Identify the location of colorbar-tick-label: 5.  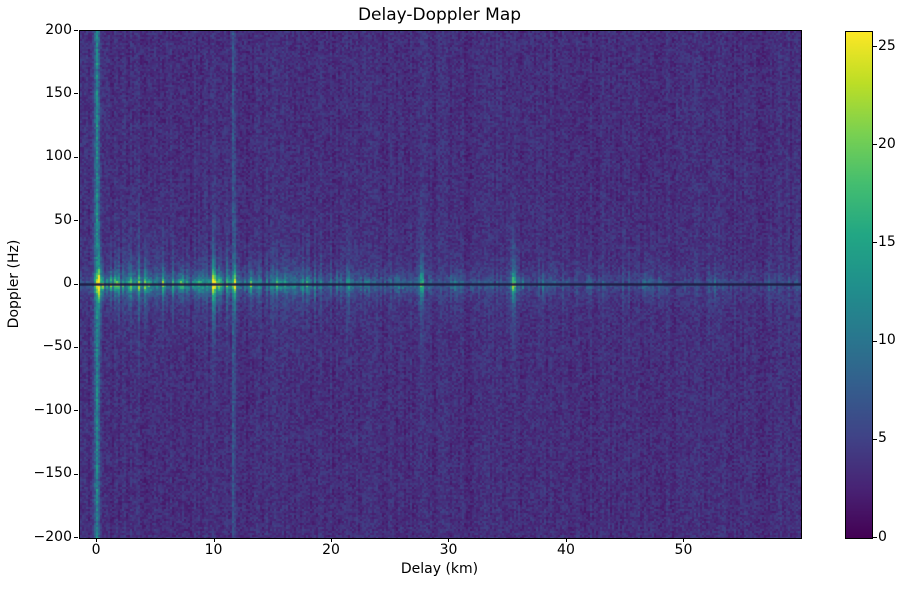
(882, 438).